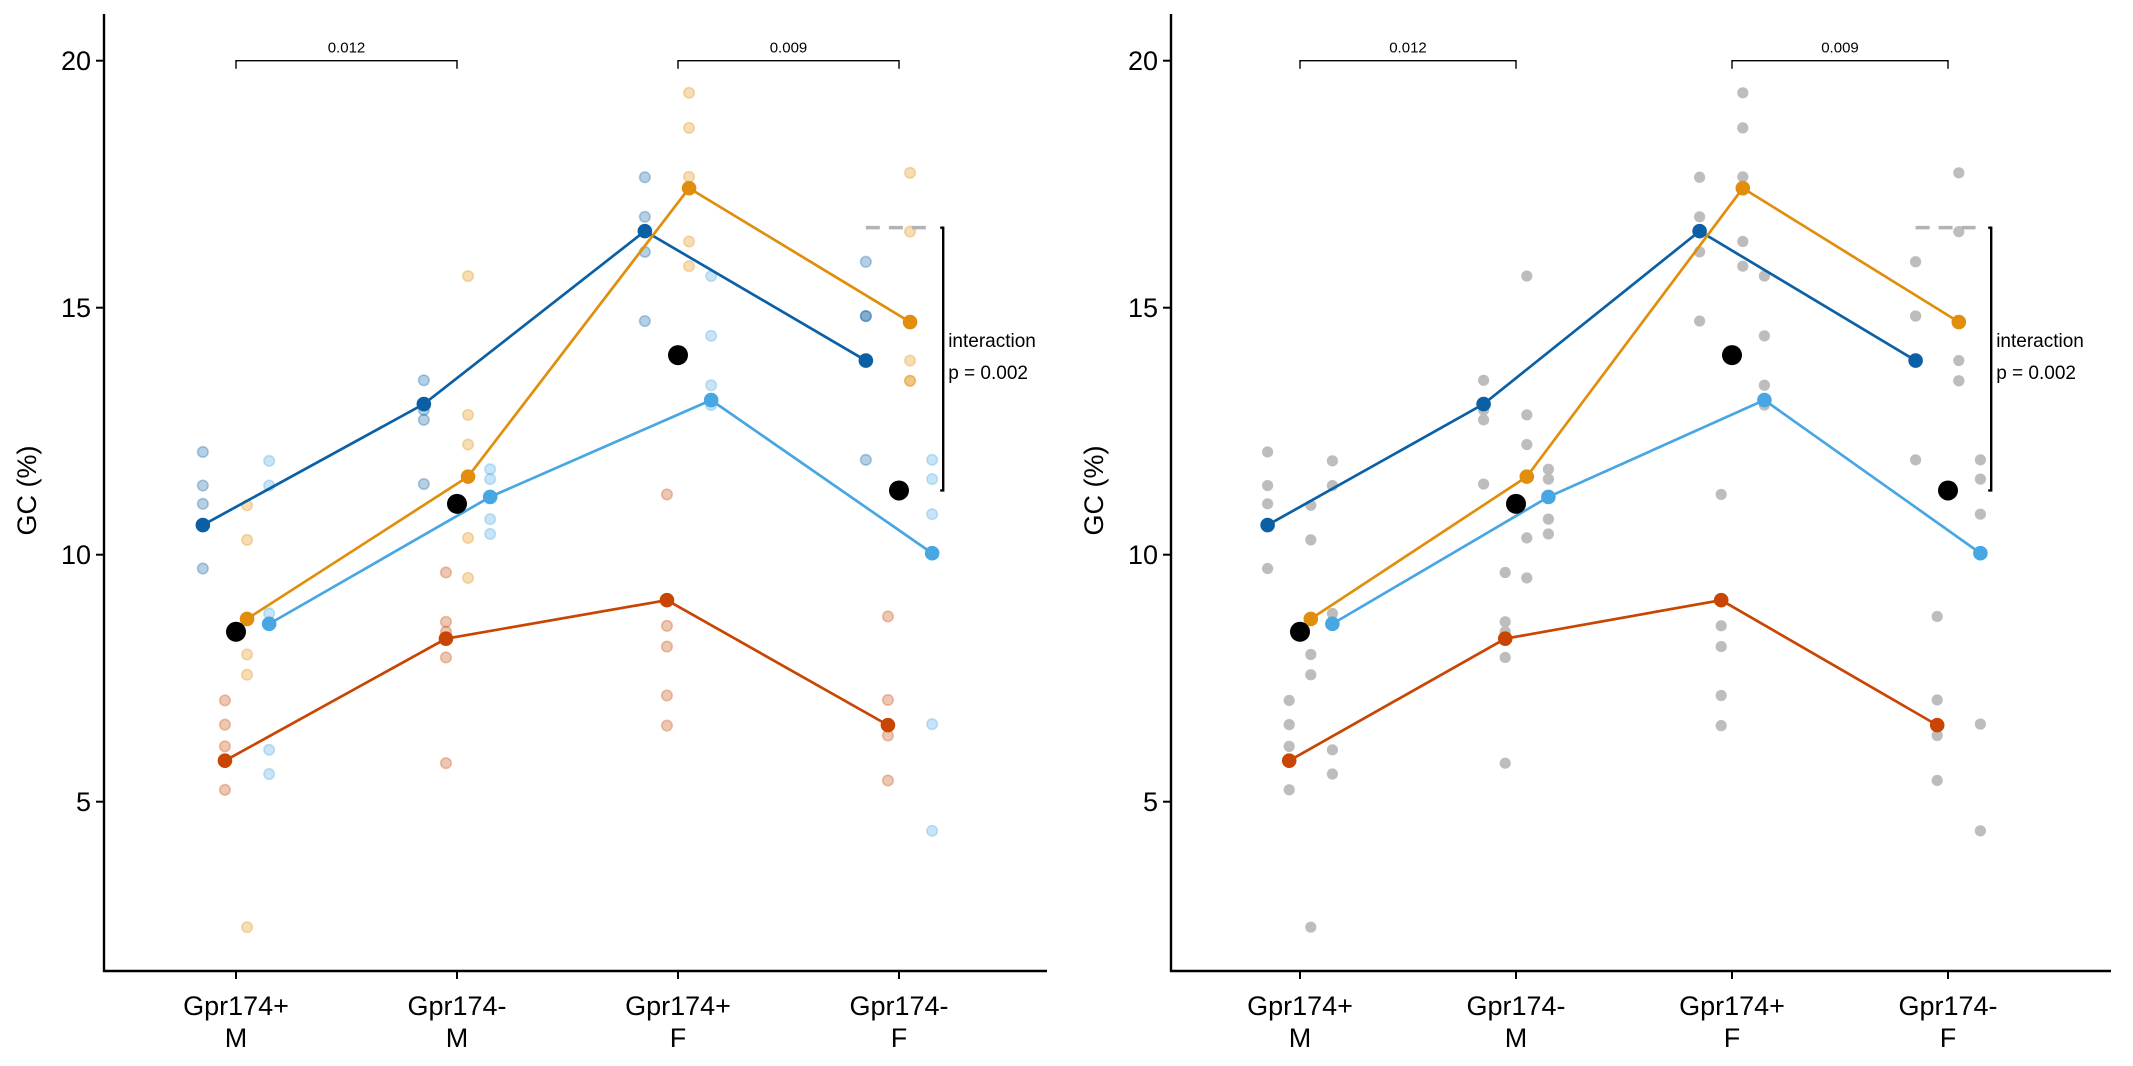  Describe the element at coordinates (992, 341) in the screenshot. I see `interaction-label: interaction` at that location.